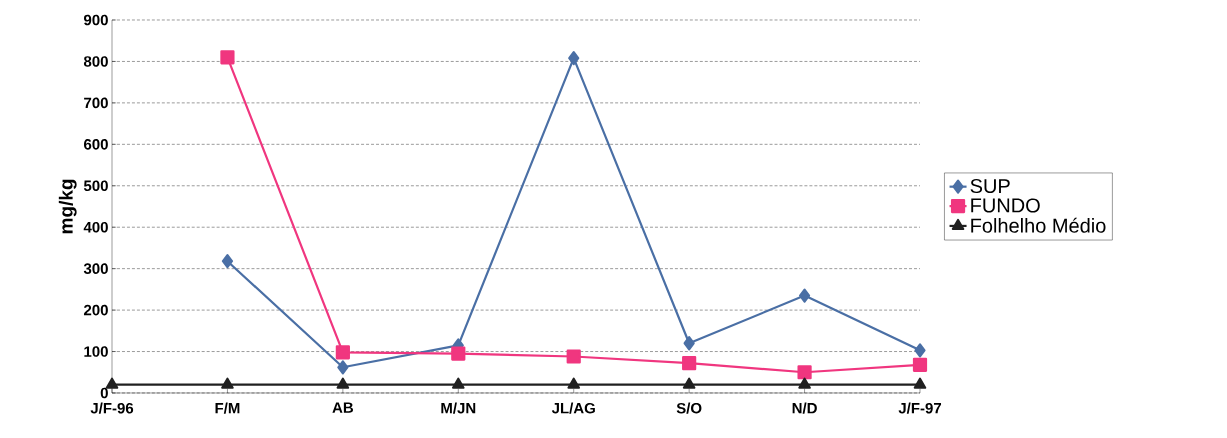 The height and width of the screenshot is (438, 1227). What do you see at coordinates (990, 186) in the screenshot?
I see `legend-label: SUP` at bounding box center [990, 186].